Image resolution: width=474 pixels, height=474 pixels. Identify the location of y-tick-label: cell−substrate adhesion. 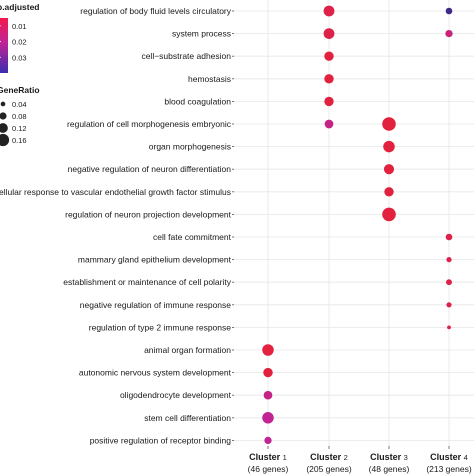
(186, 56).